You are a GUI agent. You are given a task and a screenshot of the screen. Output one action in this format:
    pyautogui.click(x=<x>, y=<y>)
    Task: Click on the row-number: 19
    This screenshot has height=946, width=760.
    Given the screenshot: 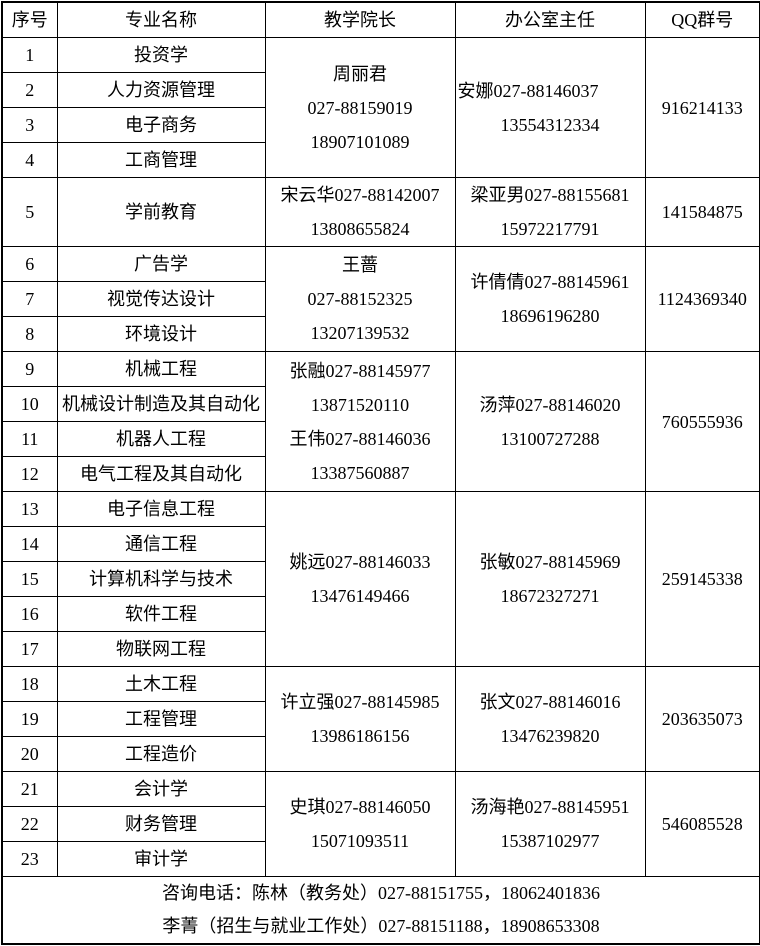 What is the action you would take?
    pyautogui.click(x=29, y=719)
    